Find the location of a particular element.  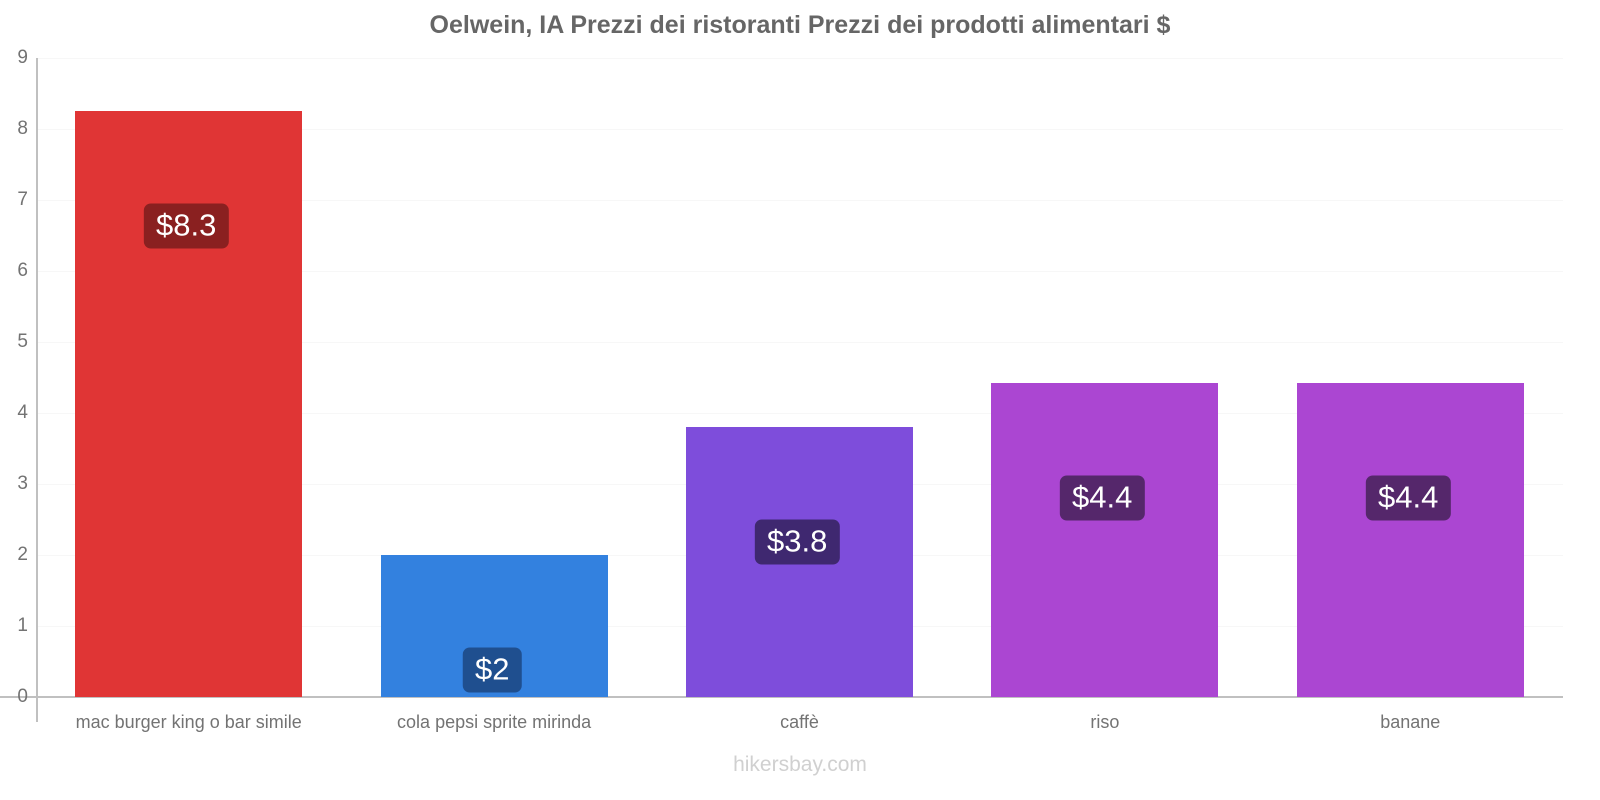

bar-value-label: $8.3 is located at coordinates (186, 226).